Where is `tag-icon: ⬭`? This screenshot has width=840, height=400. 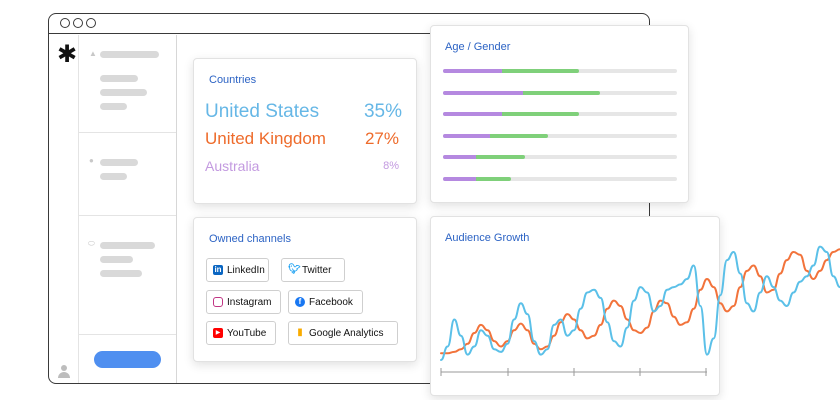
tag-icon: ⬭ is located at coordinates (91, 243).